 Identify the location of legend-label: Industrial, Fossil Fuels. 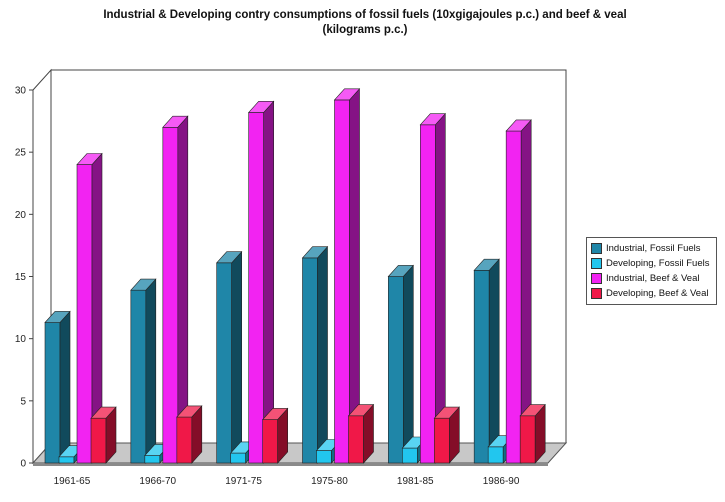
(653, 248).